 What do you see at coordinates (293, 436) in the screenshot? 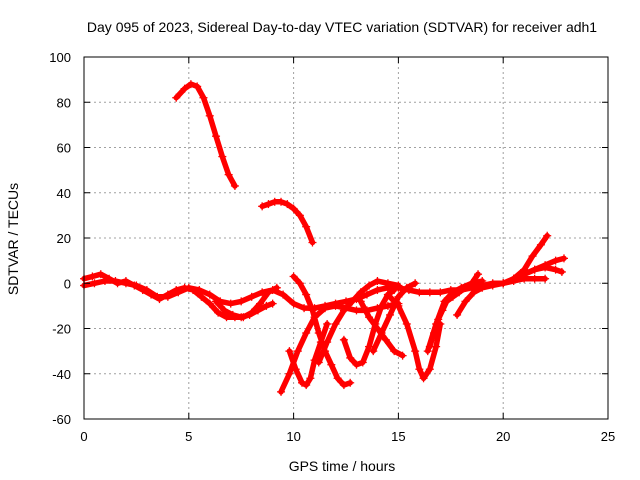
I see `x-tick-label: 10` at bounding box center [293, 436].